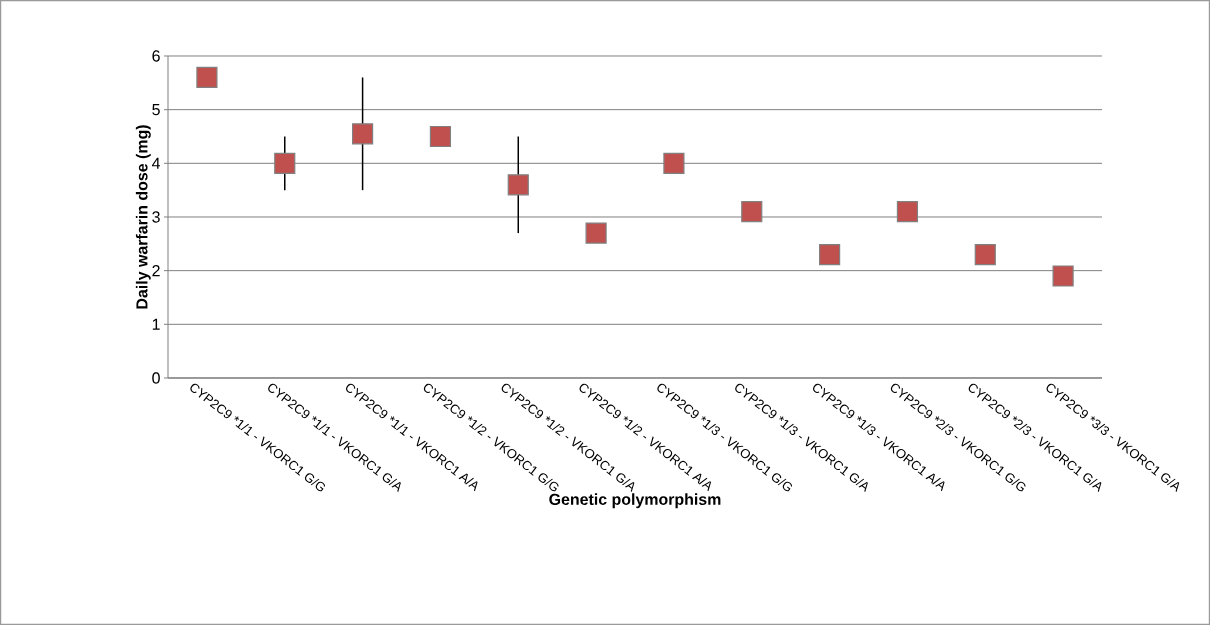 This screenshot has width=1210, height=625. Describe the element at coordinates (156, 378) in the screenshot. I see `y-tick-label: 0` at that location.